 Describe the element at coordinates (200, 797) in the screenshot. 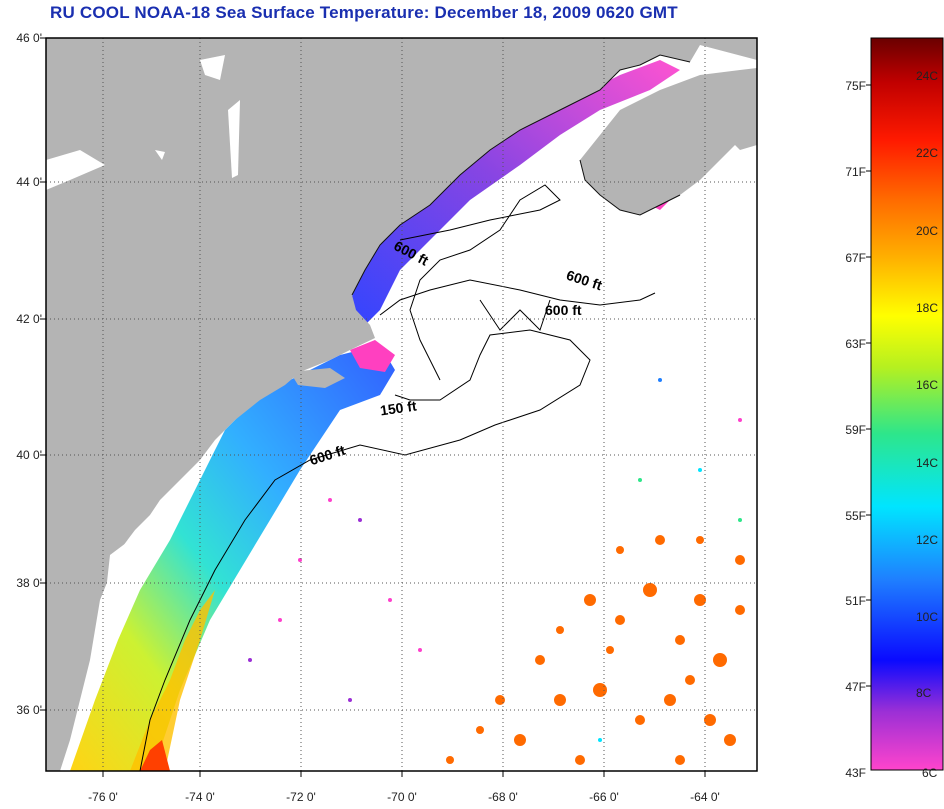

I see `lon-label-74: -74 0'` at that location.